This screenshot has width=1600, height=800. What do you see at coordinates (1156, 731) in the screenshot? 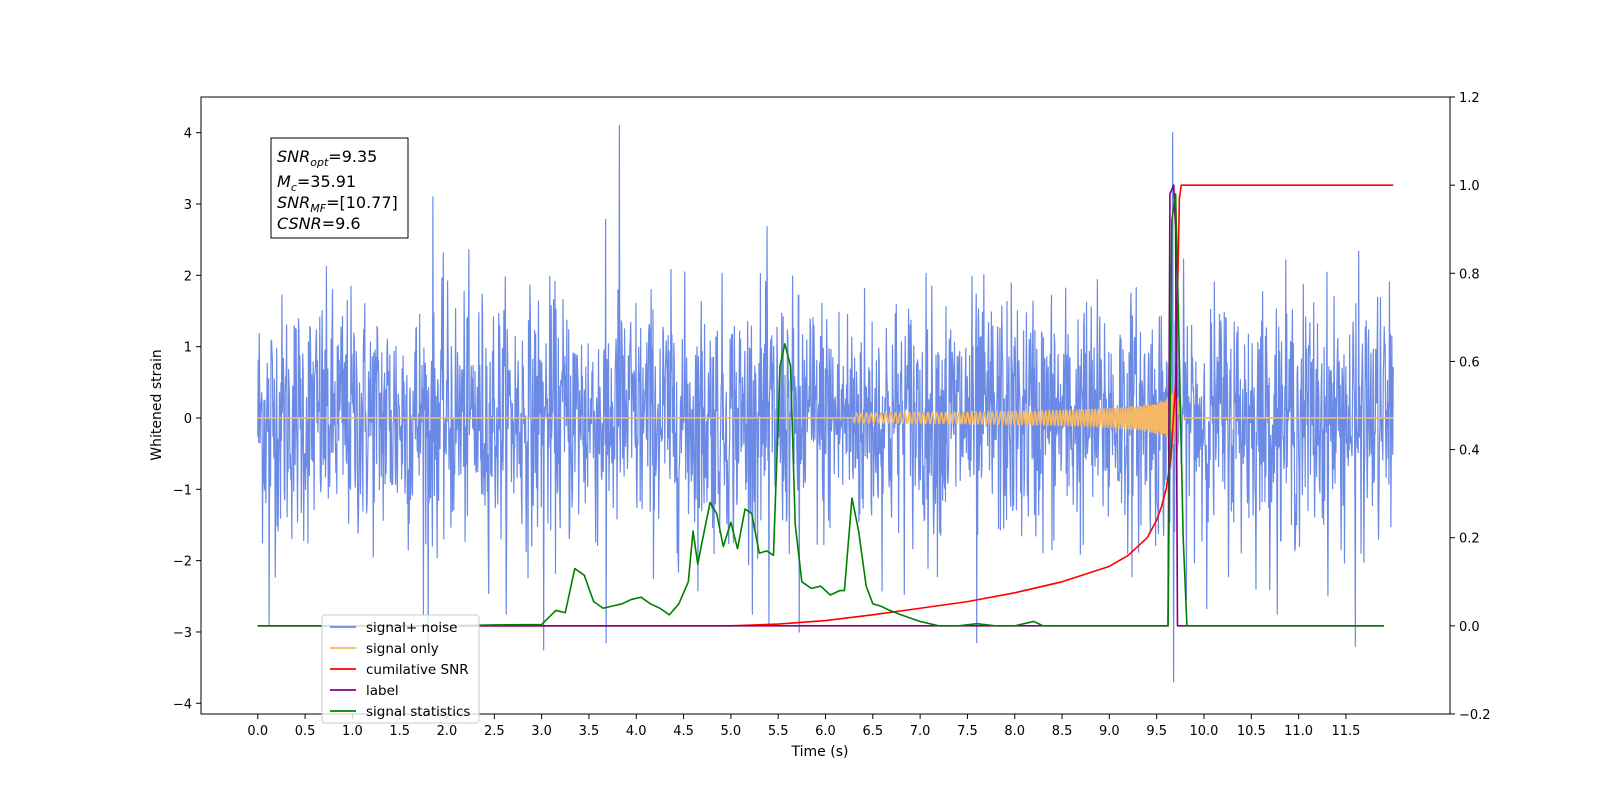
I see `x-tick-label: 9.5` at bounding box center [1156, 731].